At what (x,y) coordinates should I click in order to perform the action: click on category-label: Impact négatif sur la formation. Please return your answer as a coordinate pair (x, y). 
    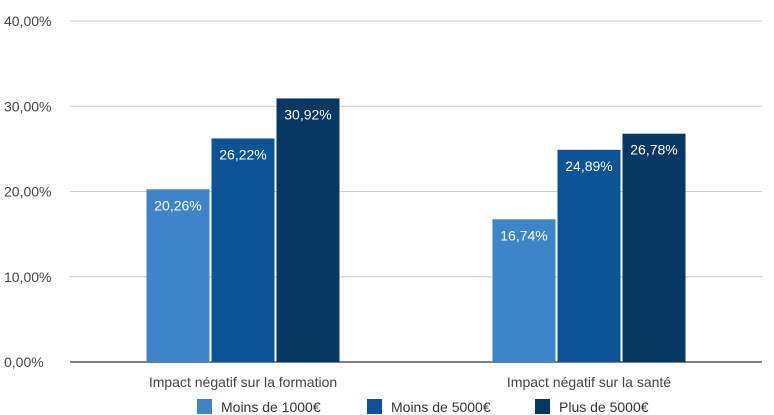
    Looking at the image, I should click on (243, 382).